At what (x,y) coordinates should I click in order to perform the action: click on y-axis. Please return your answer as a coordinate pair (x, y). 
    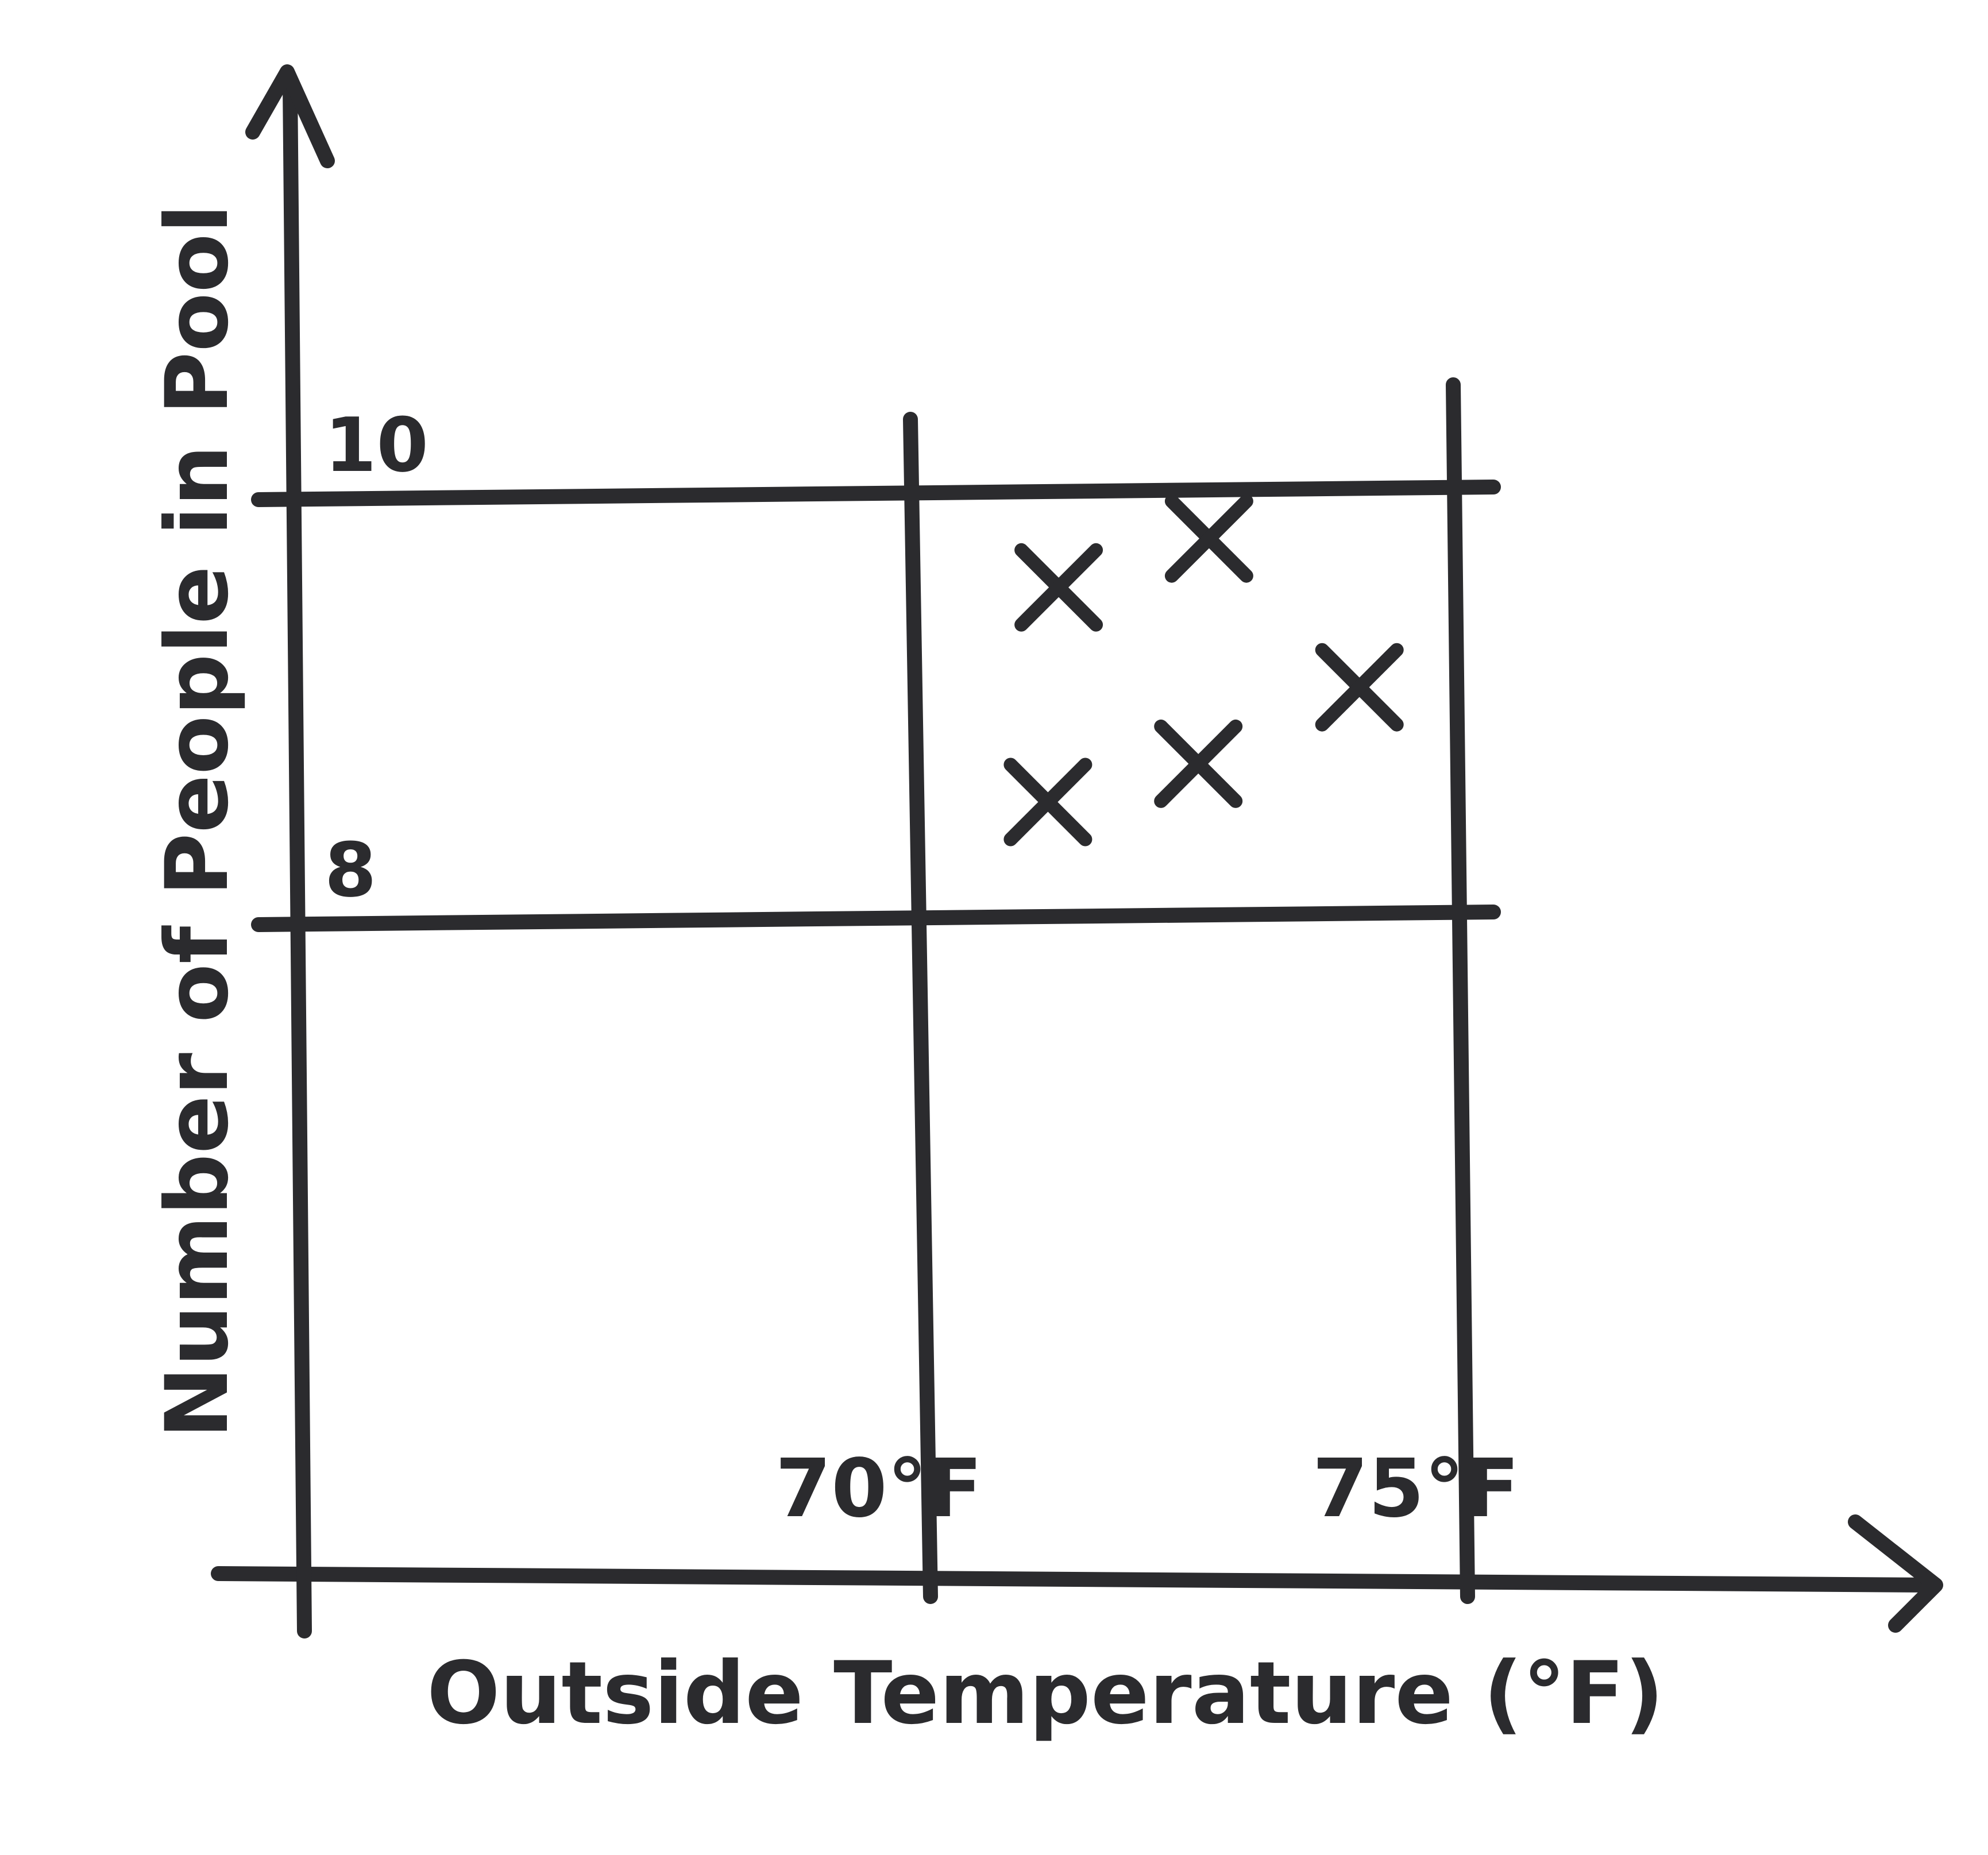
    Looking at the image, I should click on (298, 858).